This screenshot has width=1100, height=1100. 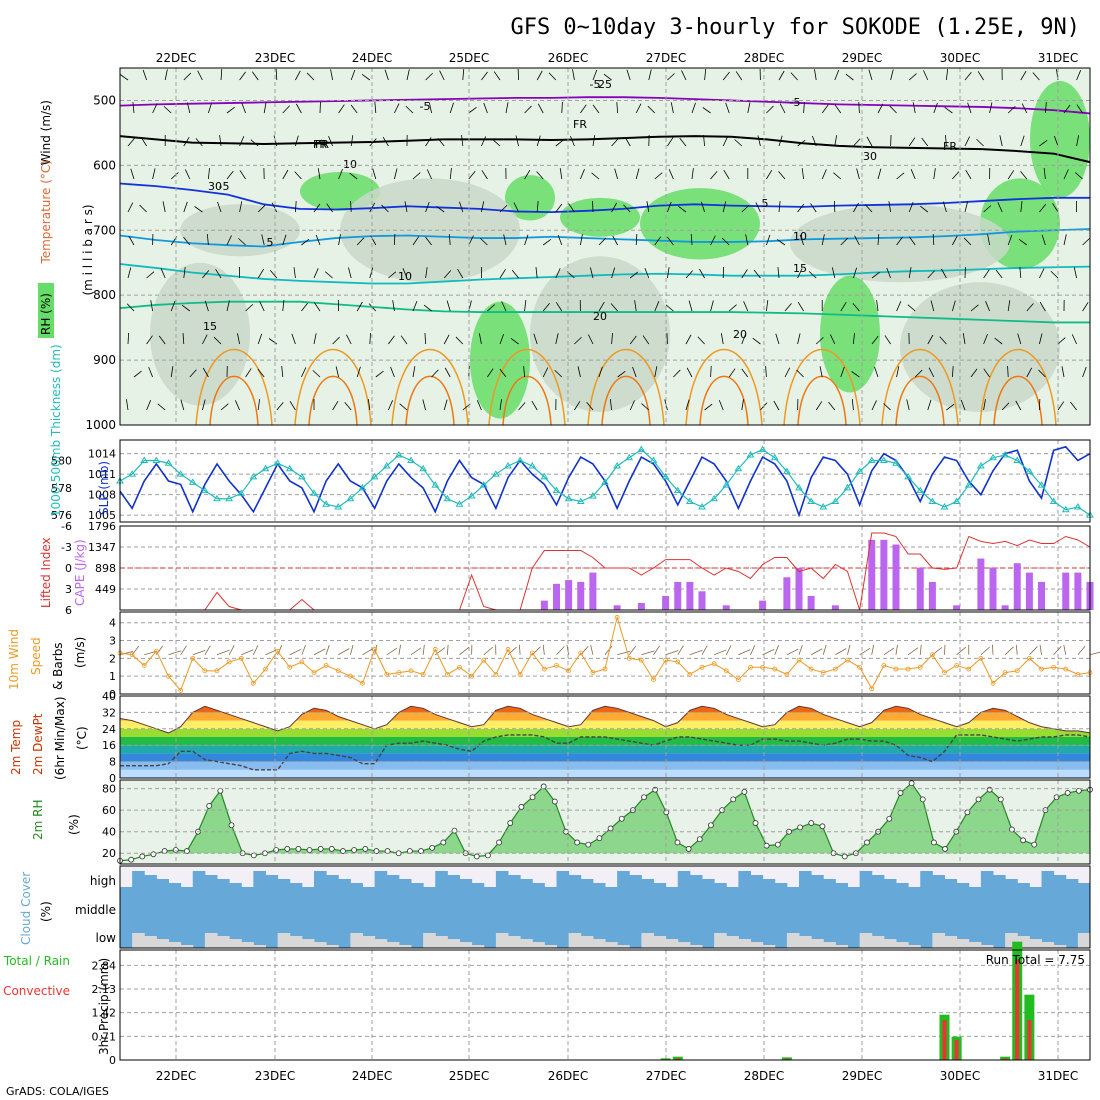 I want to click on x-tick-label-bottom: 31DEC, so click(x=1058, y=1076).